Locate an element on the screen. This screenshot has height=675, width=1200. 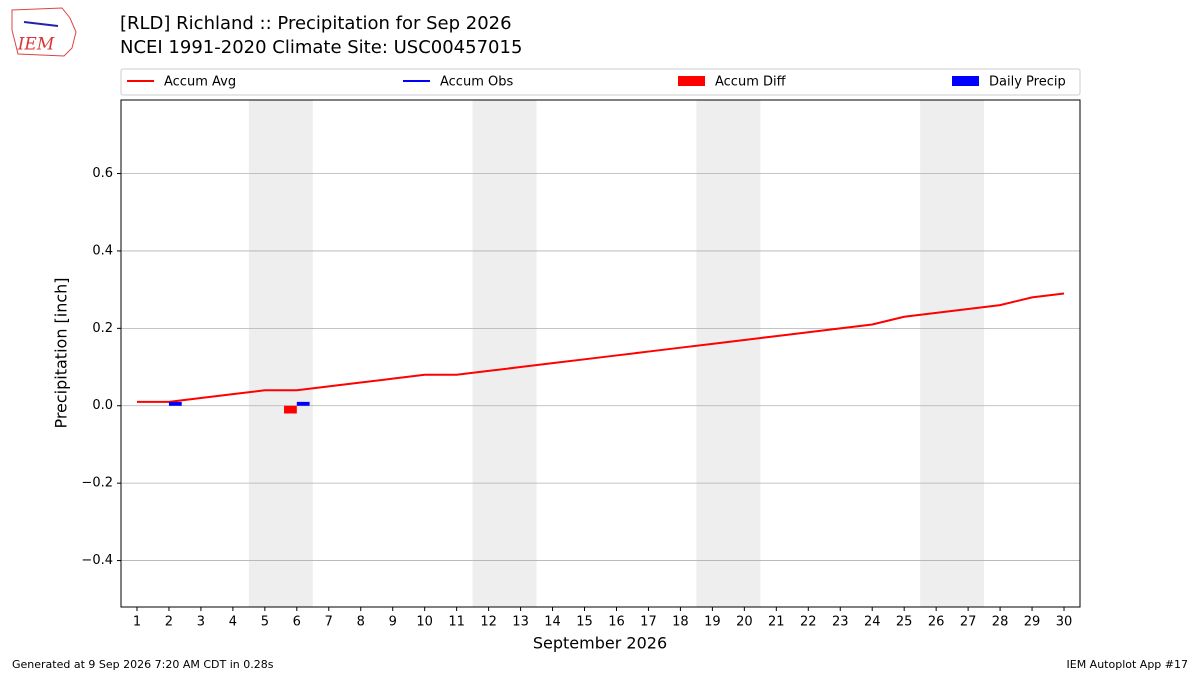
logo: IEM is located at coordinates (44, 32).